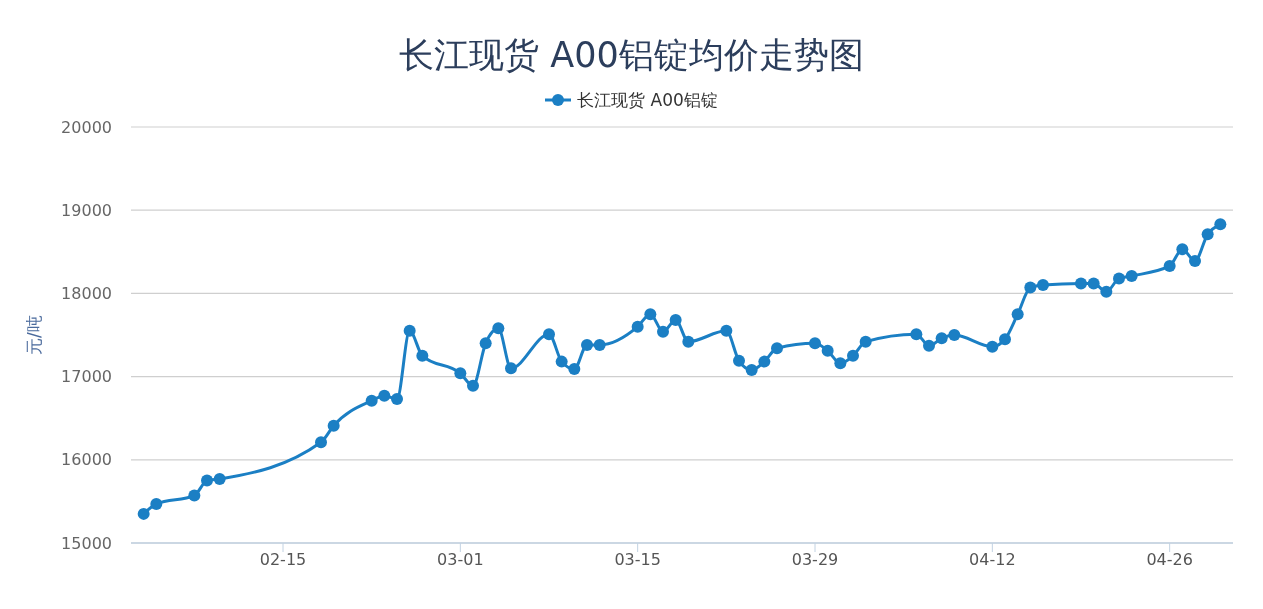 The image size is (1263, 609). What do you see at coordinates (86, 294) in the screenshot?
I see `y-tick-label: 18000` at bounding box center [86, 294].